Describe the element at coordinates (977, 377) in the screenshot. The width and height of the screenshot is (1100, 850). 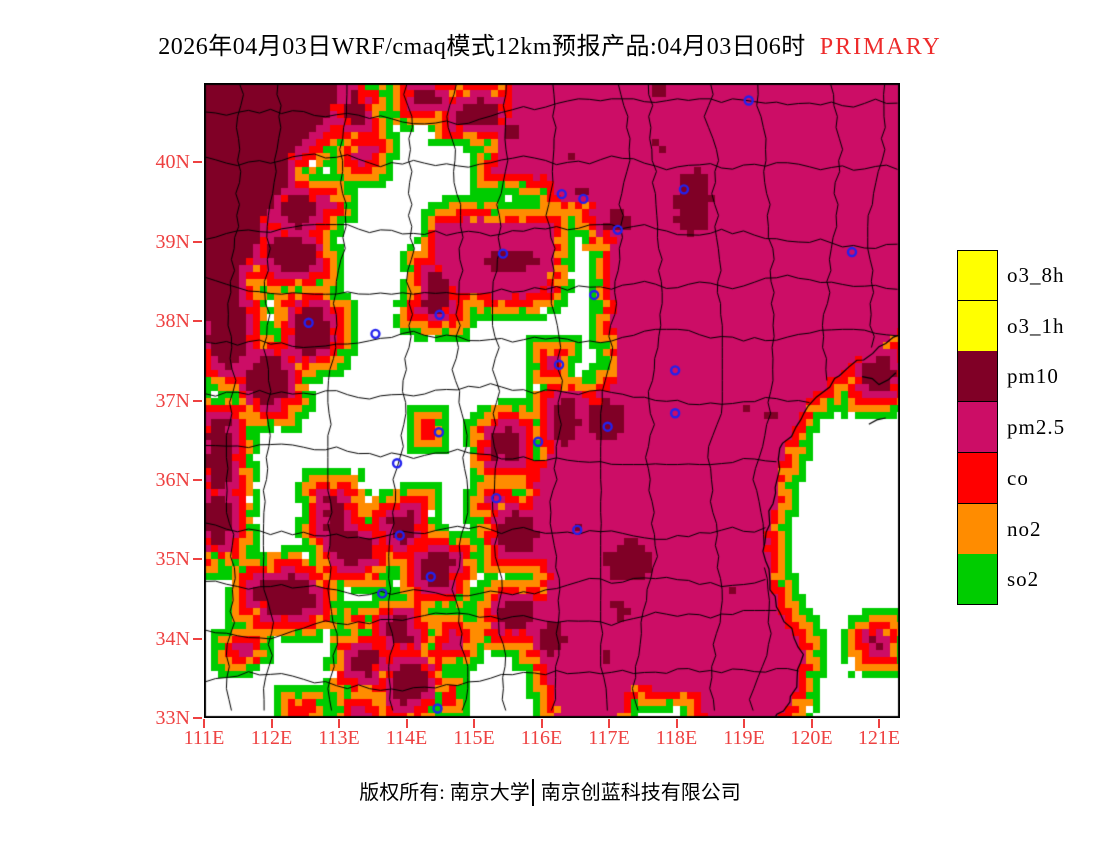
I see `legend-swatch-pm10` at that location.